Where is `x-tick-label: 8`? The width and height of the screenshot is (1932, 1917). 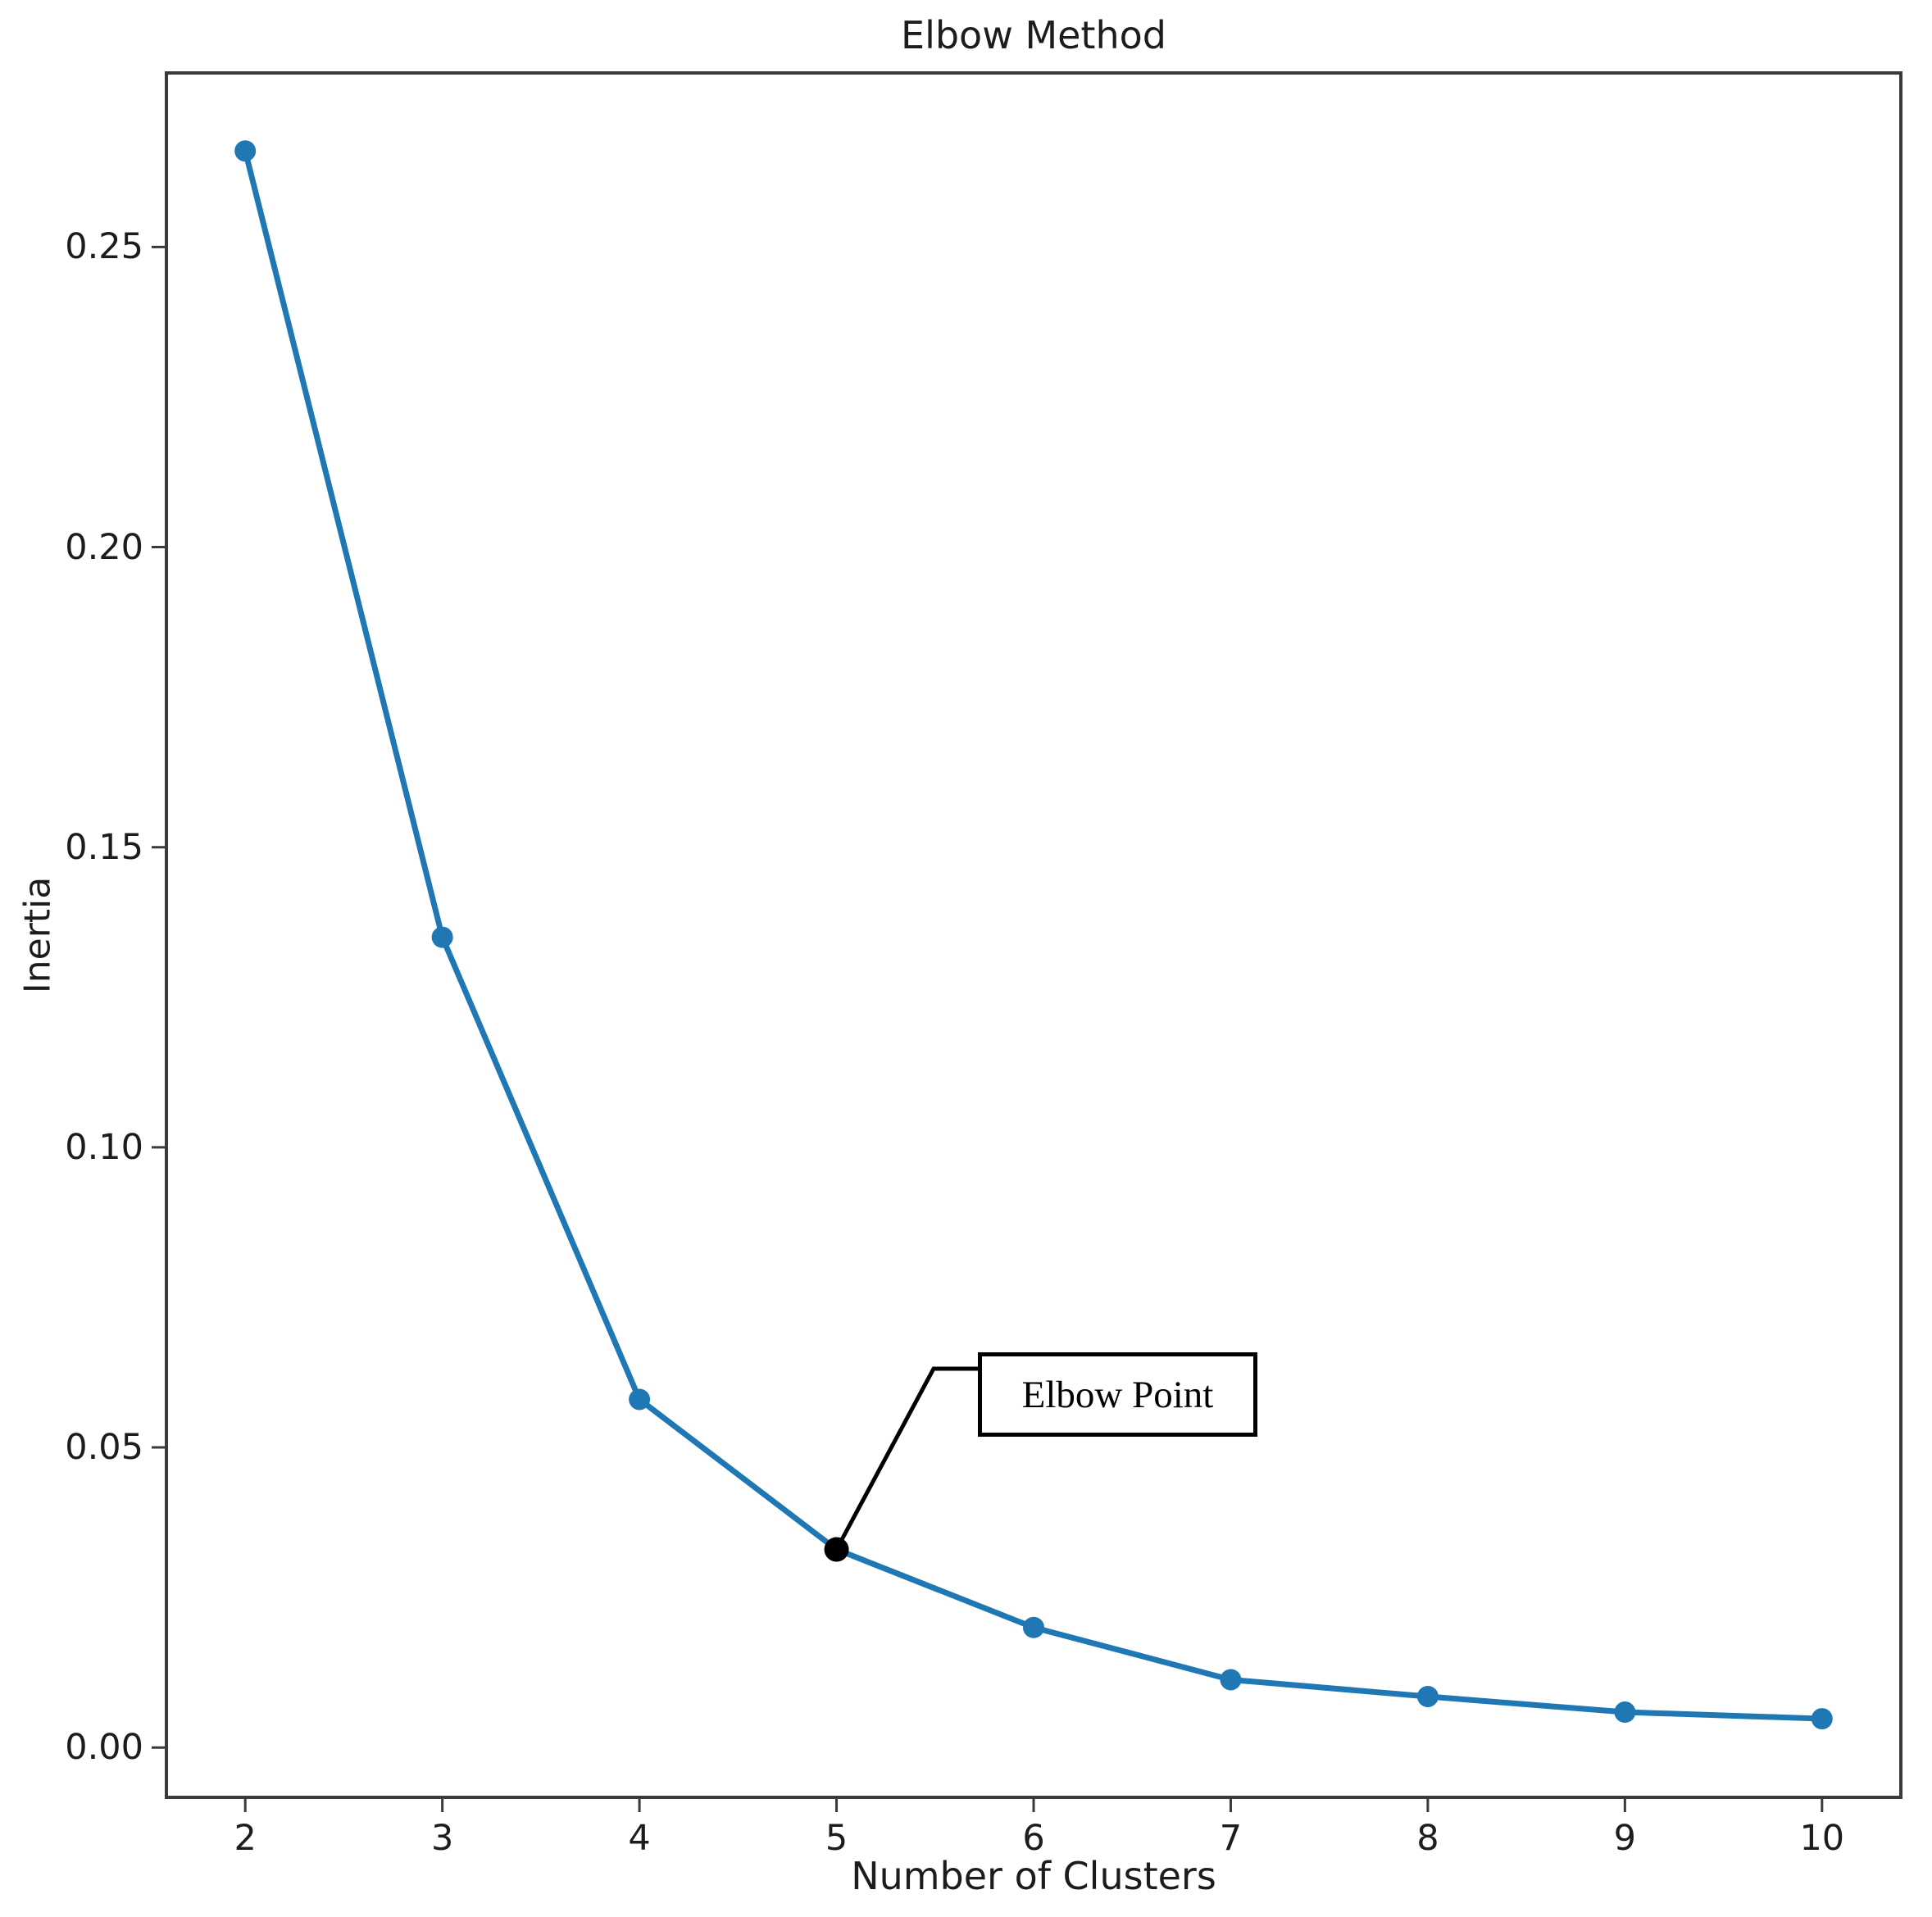 x-tick-label: 8 is located at coordinates (1427, 1838).